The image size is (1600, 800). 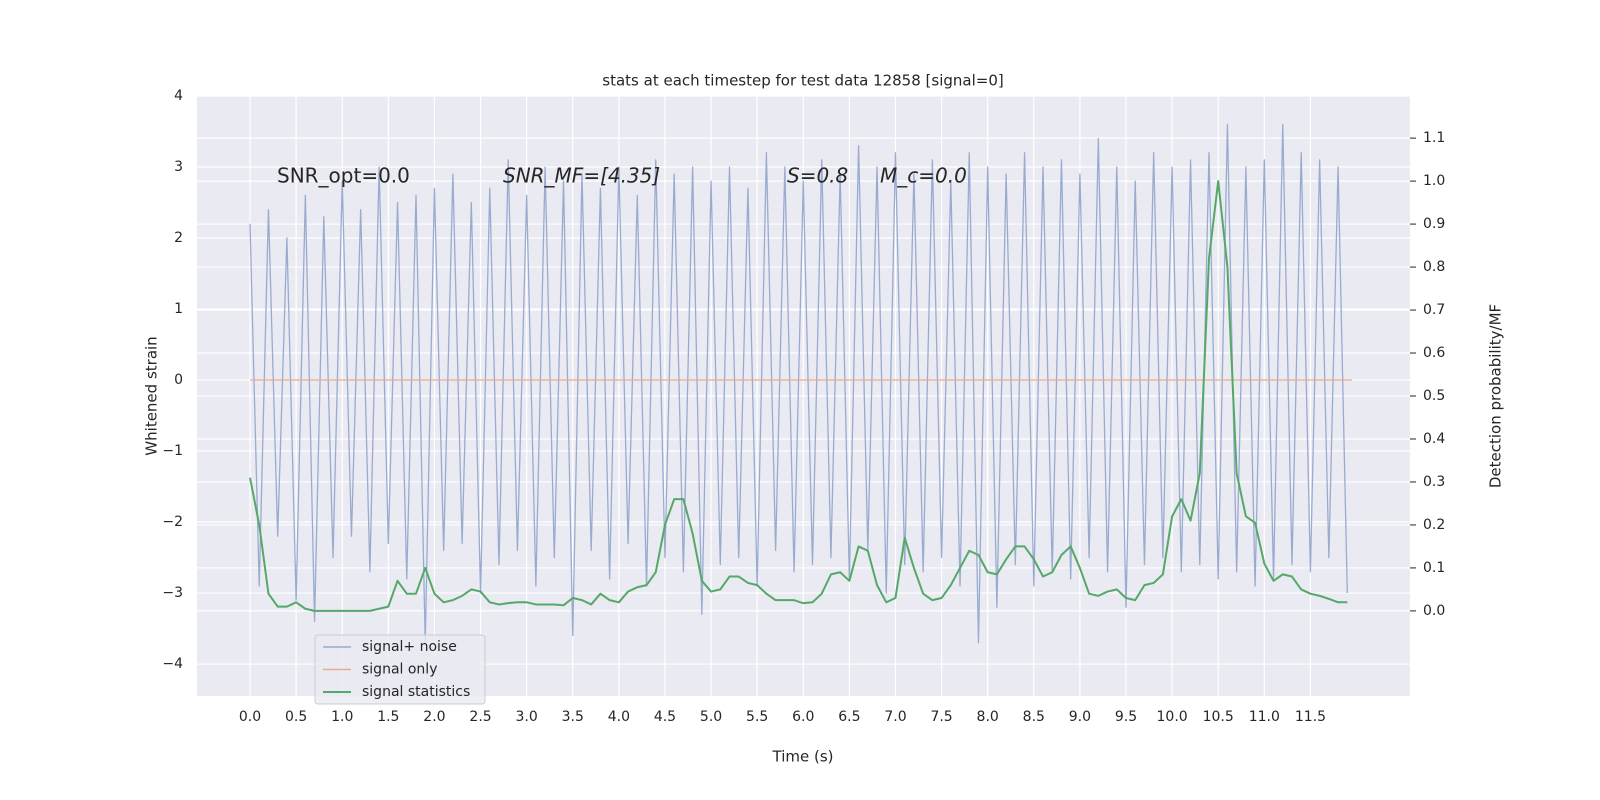 What do you see at coordinates (178, 309) in the screenshot?
I see `y-tick-label: 1` at bounding box center [178, 309].